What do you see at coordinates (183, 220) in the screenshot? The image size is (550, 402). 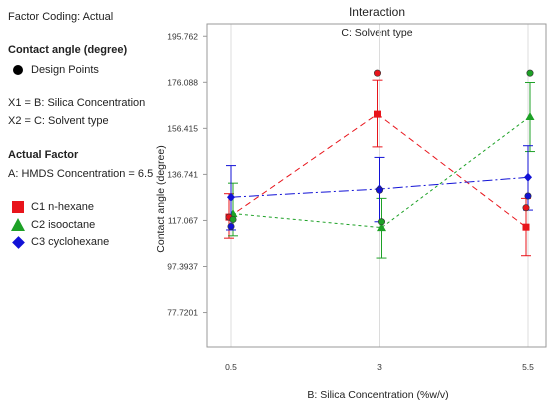 I see `y-tick-label: 117.067` at bounding box center [183, 220].